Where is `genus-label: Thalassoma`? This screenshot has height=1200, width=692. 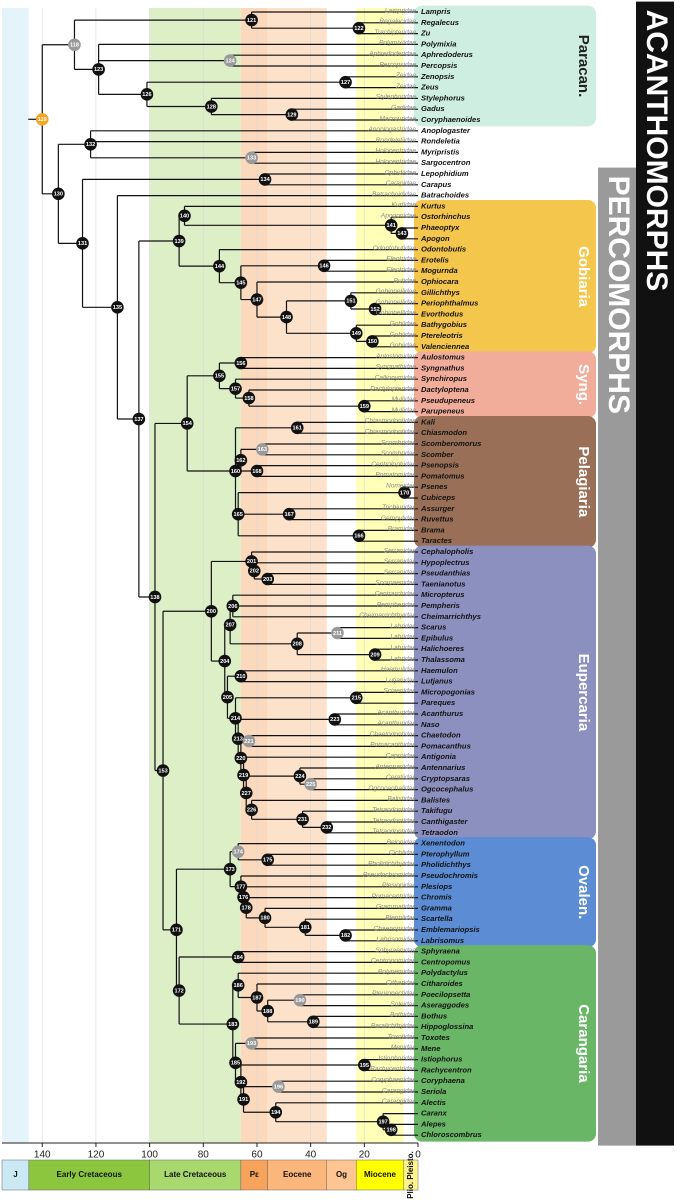
genus-label: Thalassoma is located at coordinates (443, 659).